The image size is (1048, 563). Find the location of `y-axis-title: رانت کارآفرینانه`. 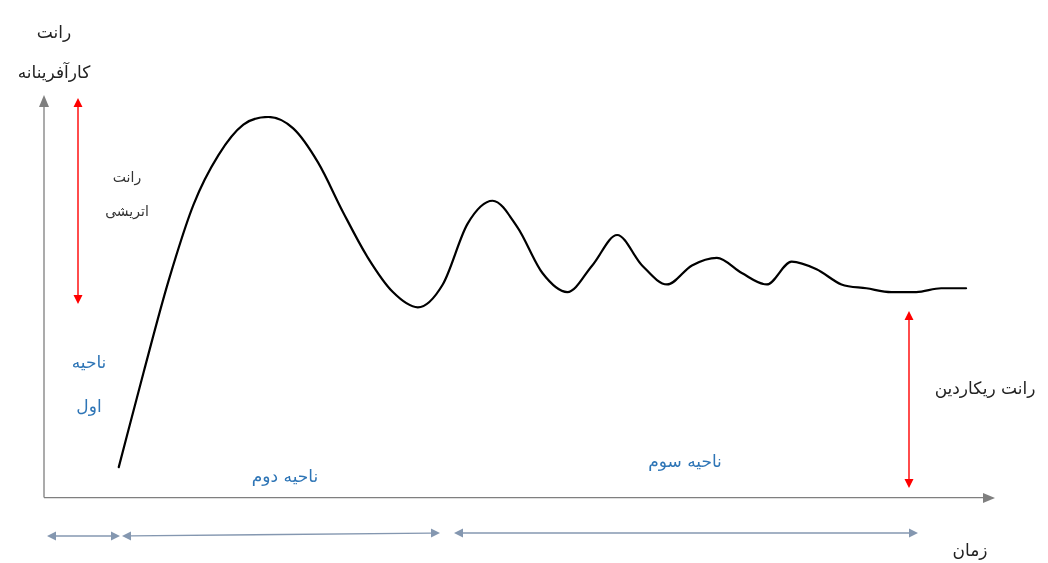

y-axis-title: رانت کارآفرینانه is located at coordinates (54, 52).